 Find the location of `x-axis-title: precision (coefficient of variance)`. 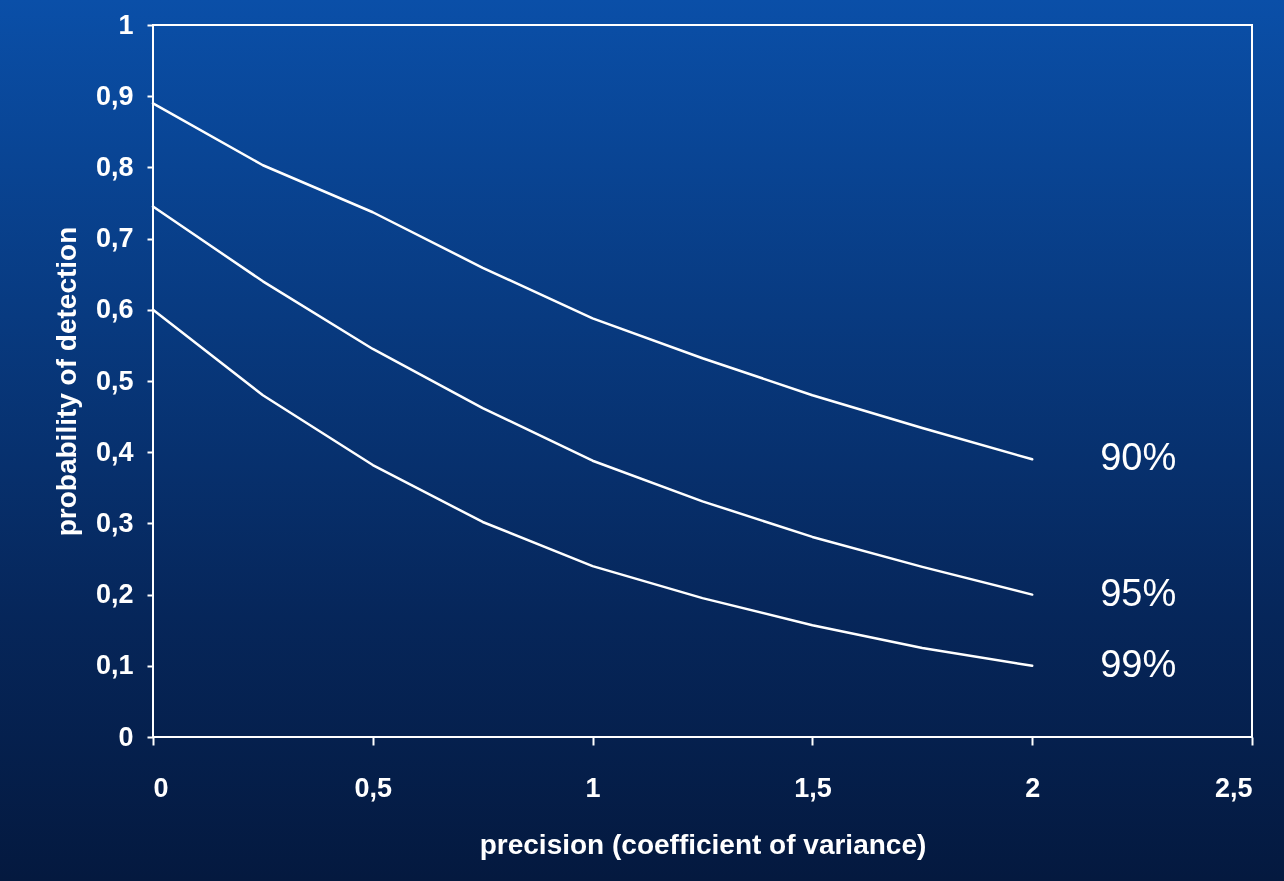

x-axis-title: precision (coefficient of variance) is located at coordinates (703, 844).